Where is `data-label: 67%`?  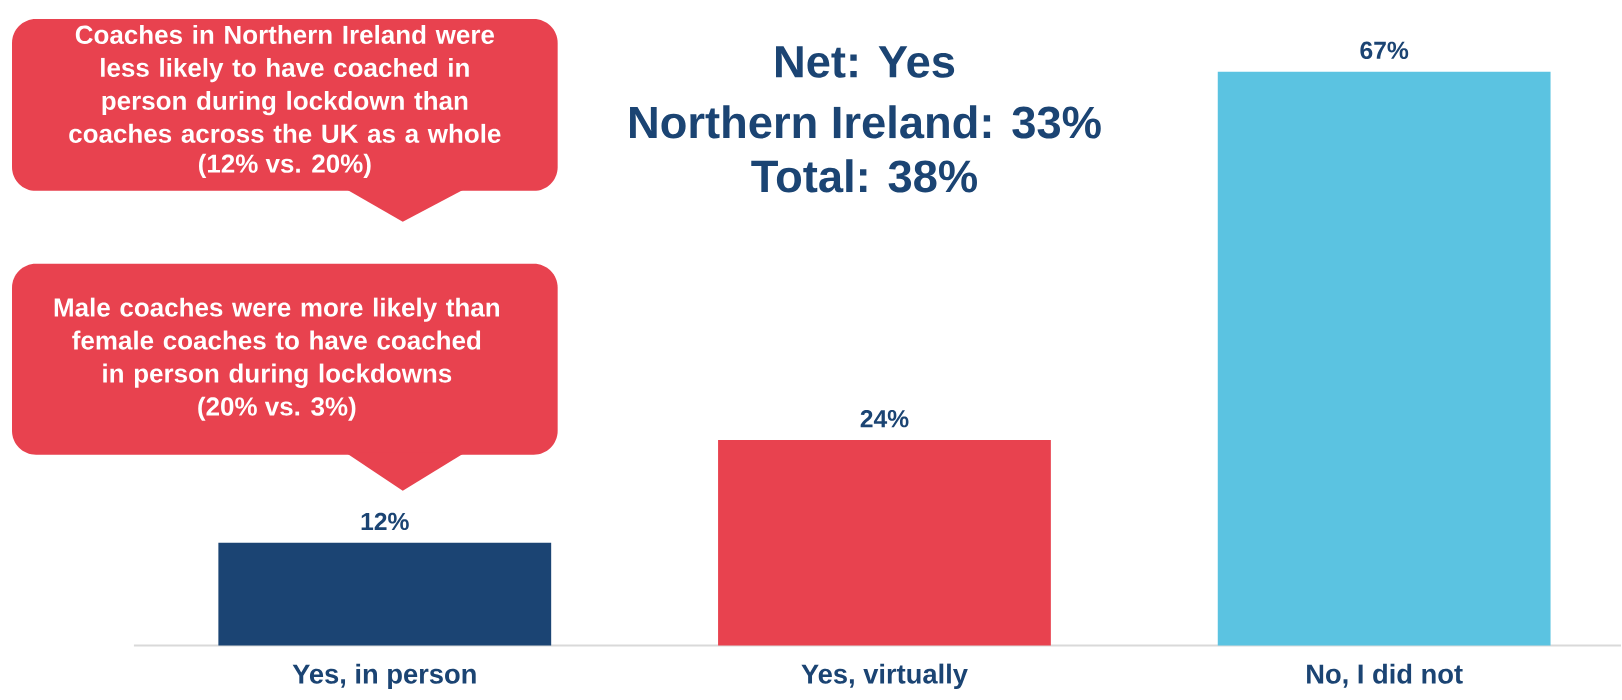
data-label: 67% is located at coordinates (1384, 50).